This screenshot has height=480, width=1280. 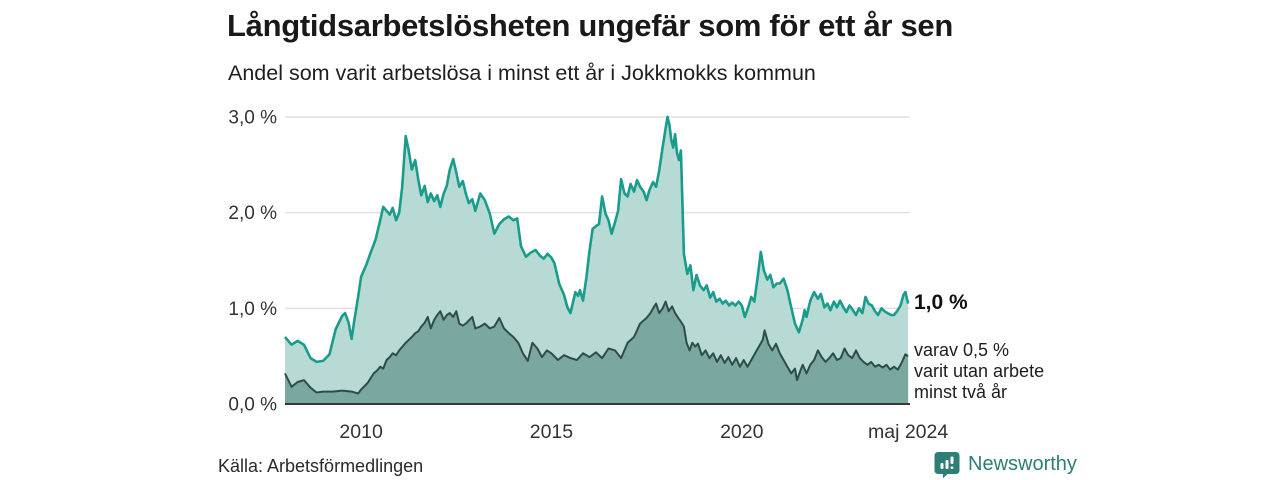 I want to click on newsworthy-logo-text: Newsworthy, so click(x=1022, y=463).